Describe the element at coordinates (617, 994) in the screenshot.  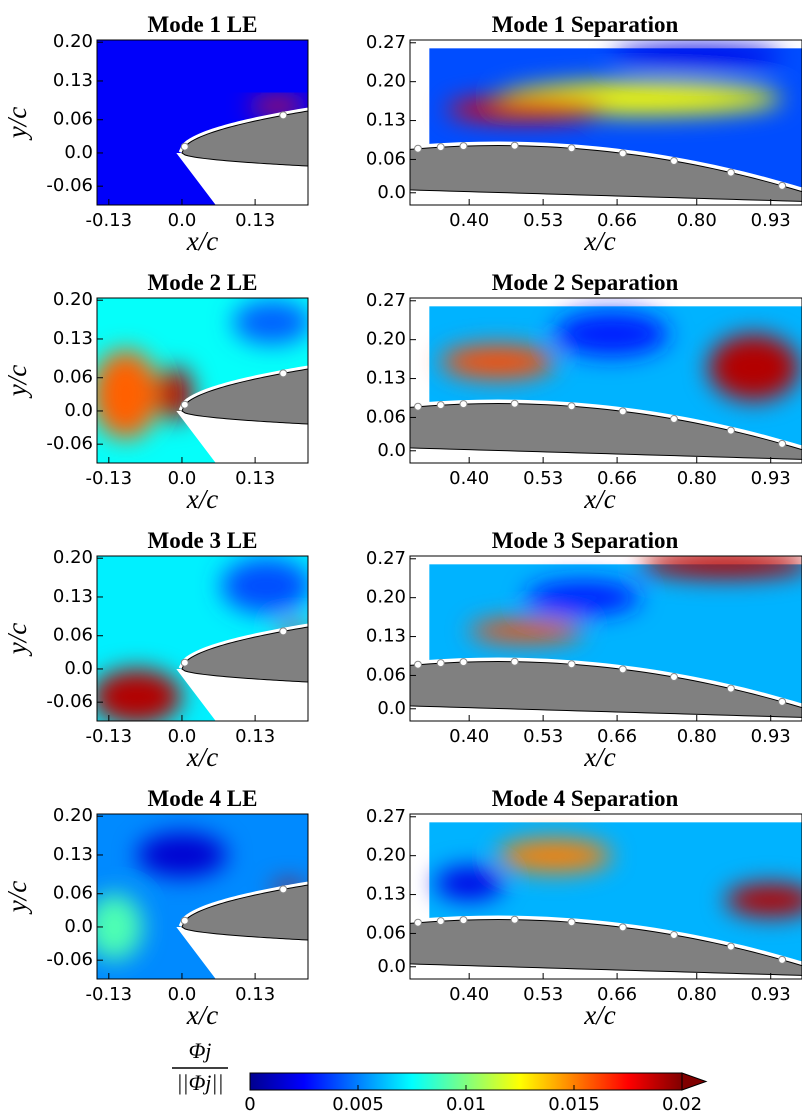
I see `x-tick-label: 0.66` at that location.